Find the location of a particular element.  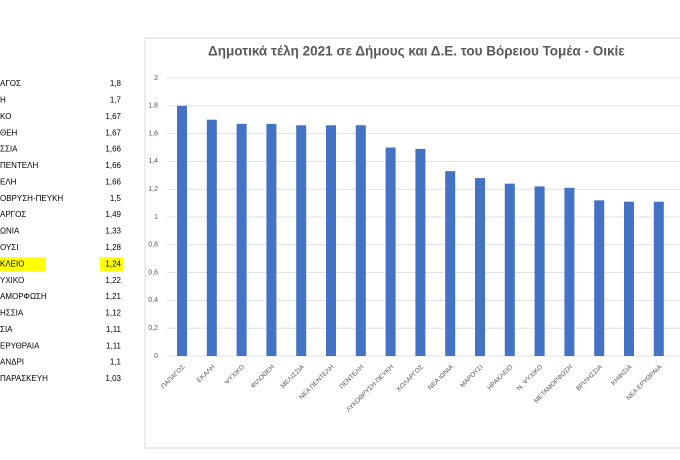

cell-value: 1,21 is located at coordinates (113, 296).